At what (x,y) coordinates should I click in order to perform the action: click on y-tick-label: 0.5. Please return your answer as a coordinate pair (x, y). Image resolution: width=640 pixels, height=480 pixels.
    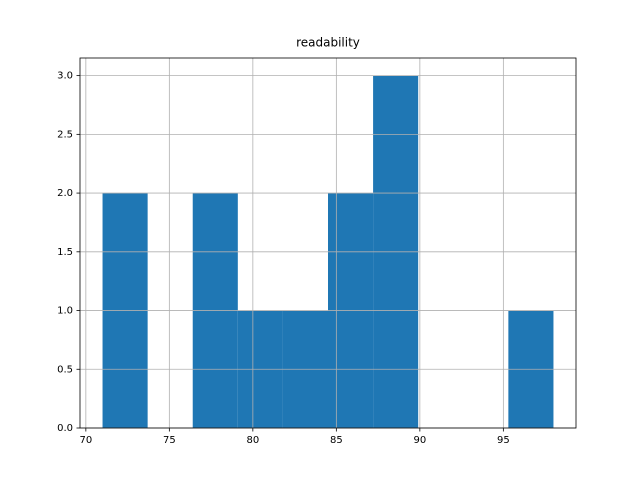
    Looking at the image, I should click on (65, 369).